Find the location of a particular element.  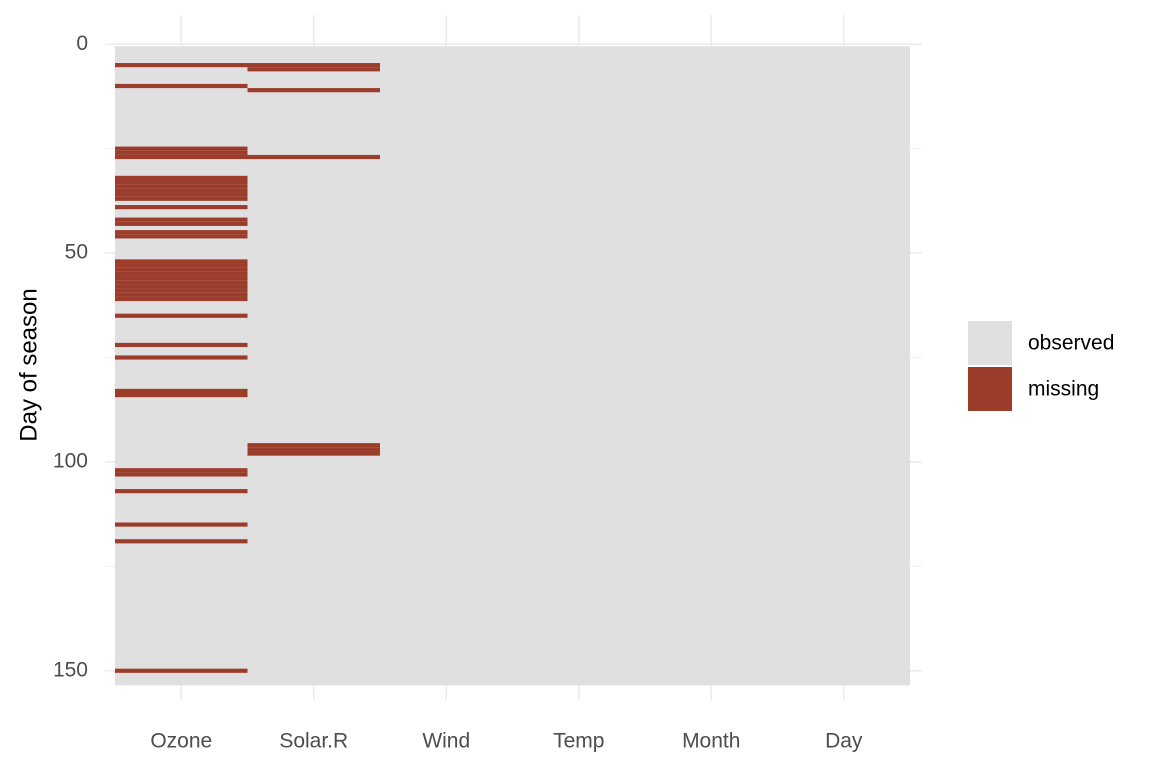

y-axis-label: Day of season is located at coordinates (28, 364).